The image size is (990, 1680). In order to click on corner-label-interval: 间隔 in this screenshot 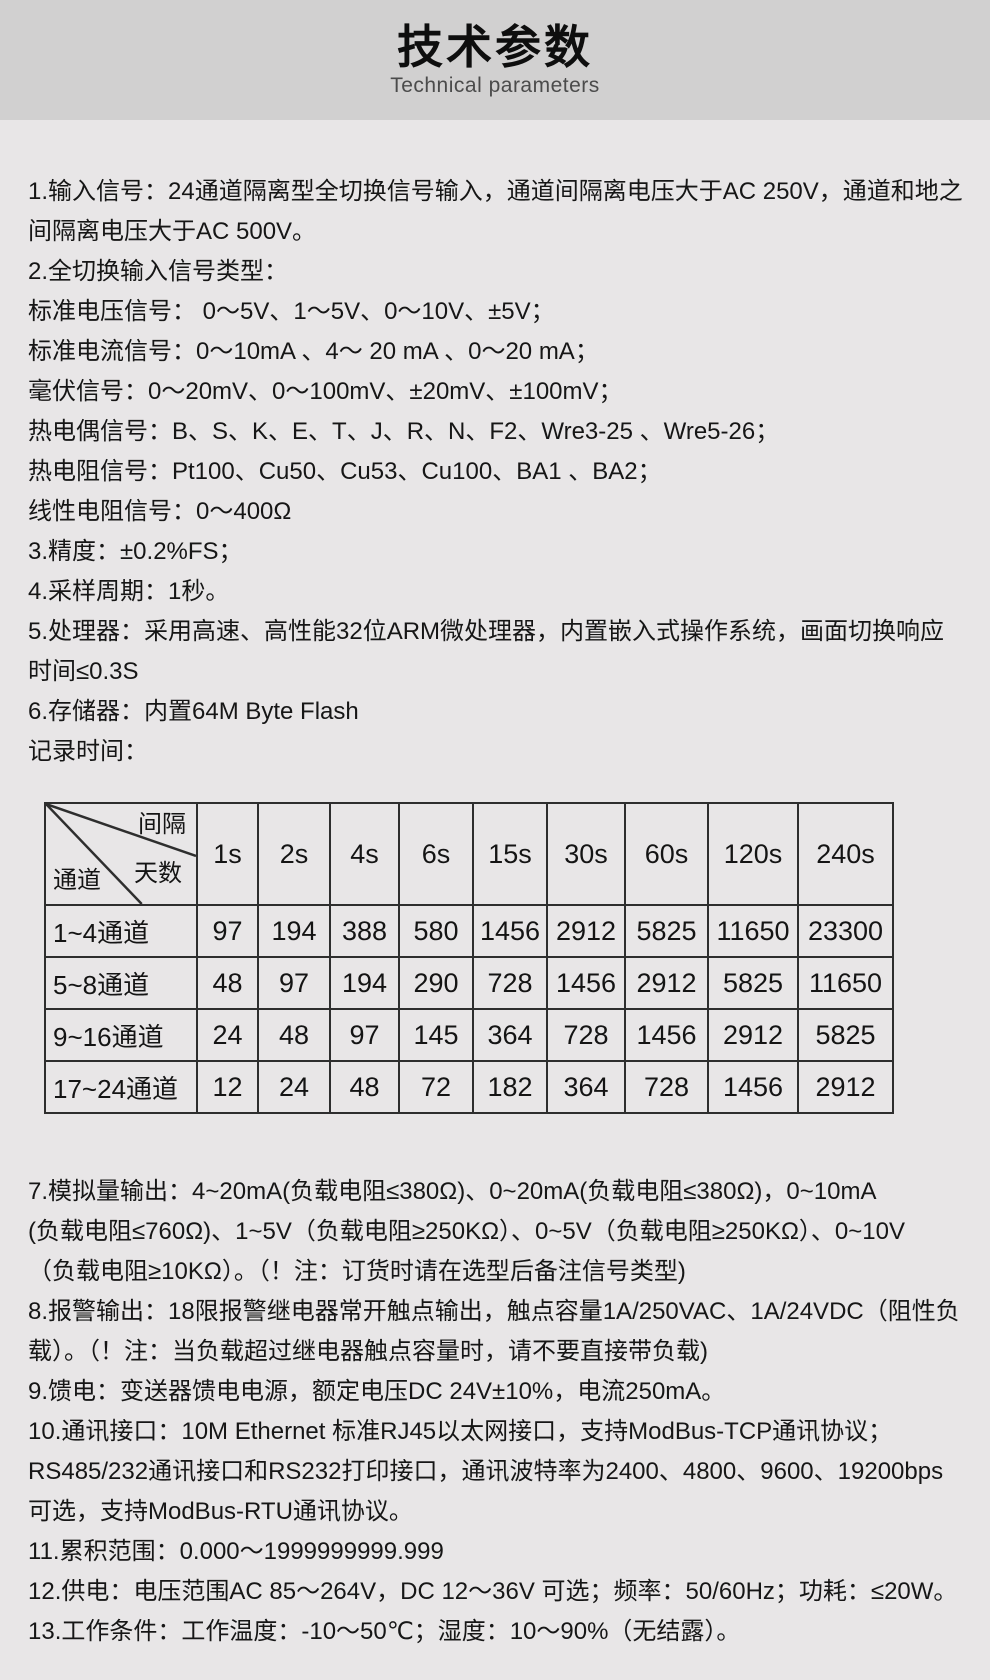, I will do `click(162, 824)`.